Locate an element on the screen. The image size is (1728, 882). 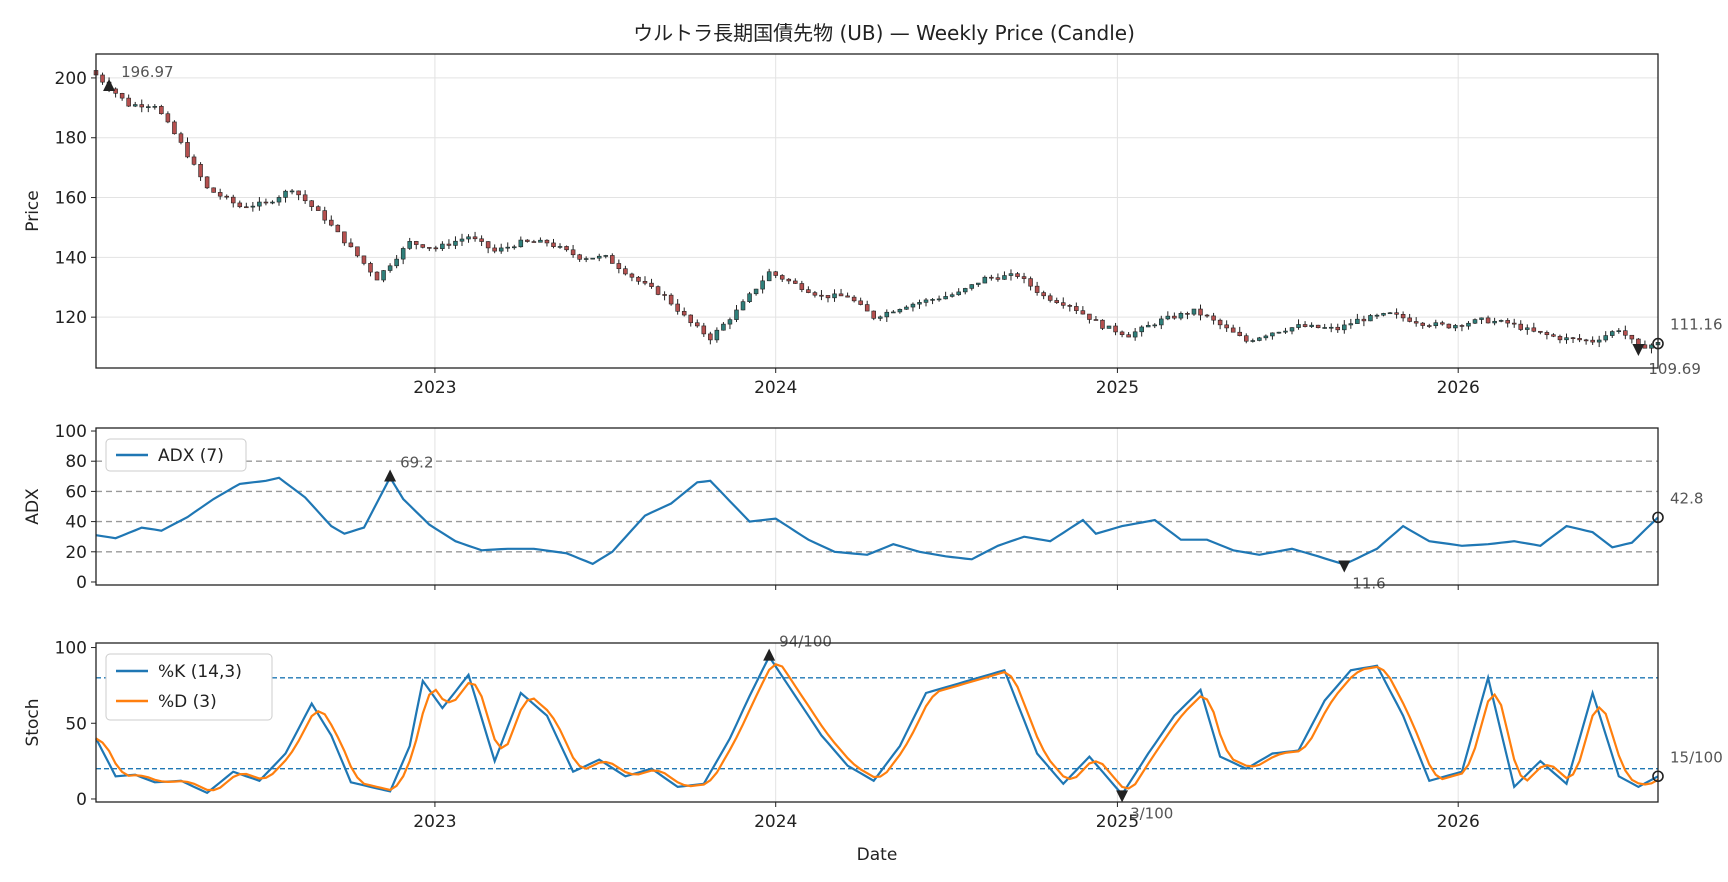
stoch-d-line is located at coordinates (877, 727).